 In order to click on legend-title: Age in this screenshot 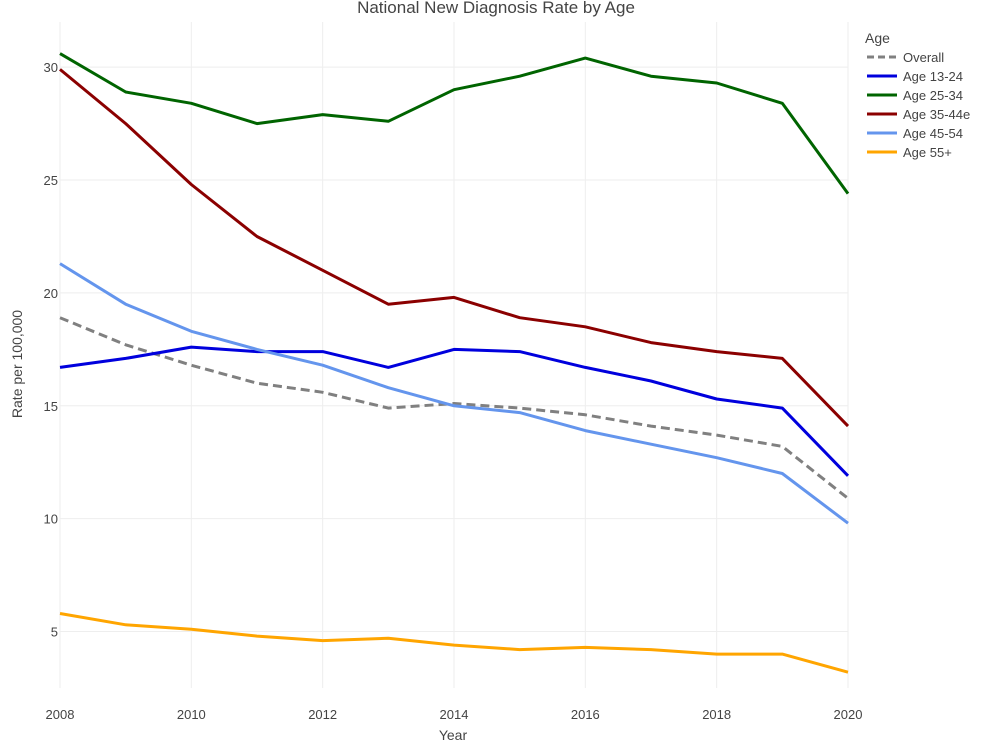, I will do `click(877, 38)`.